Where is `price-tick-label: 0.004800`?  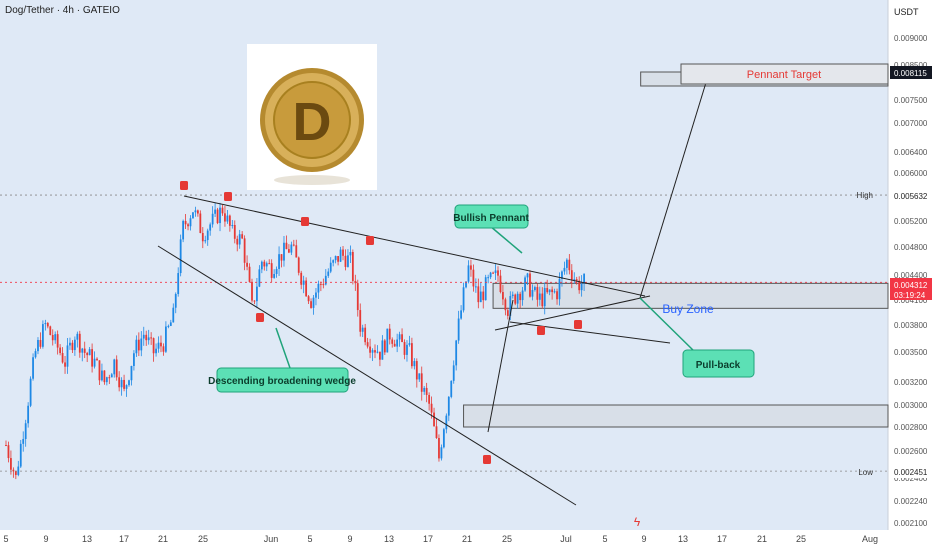
price-tick-label: 0.004800 is located at coordinates (911, 247).